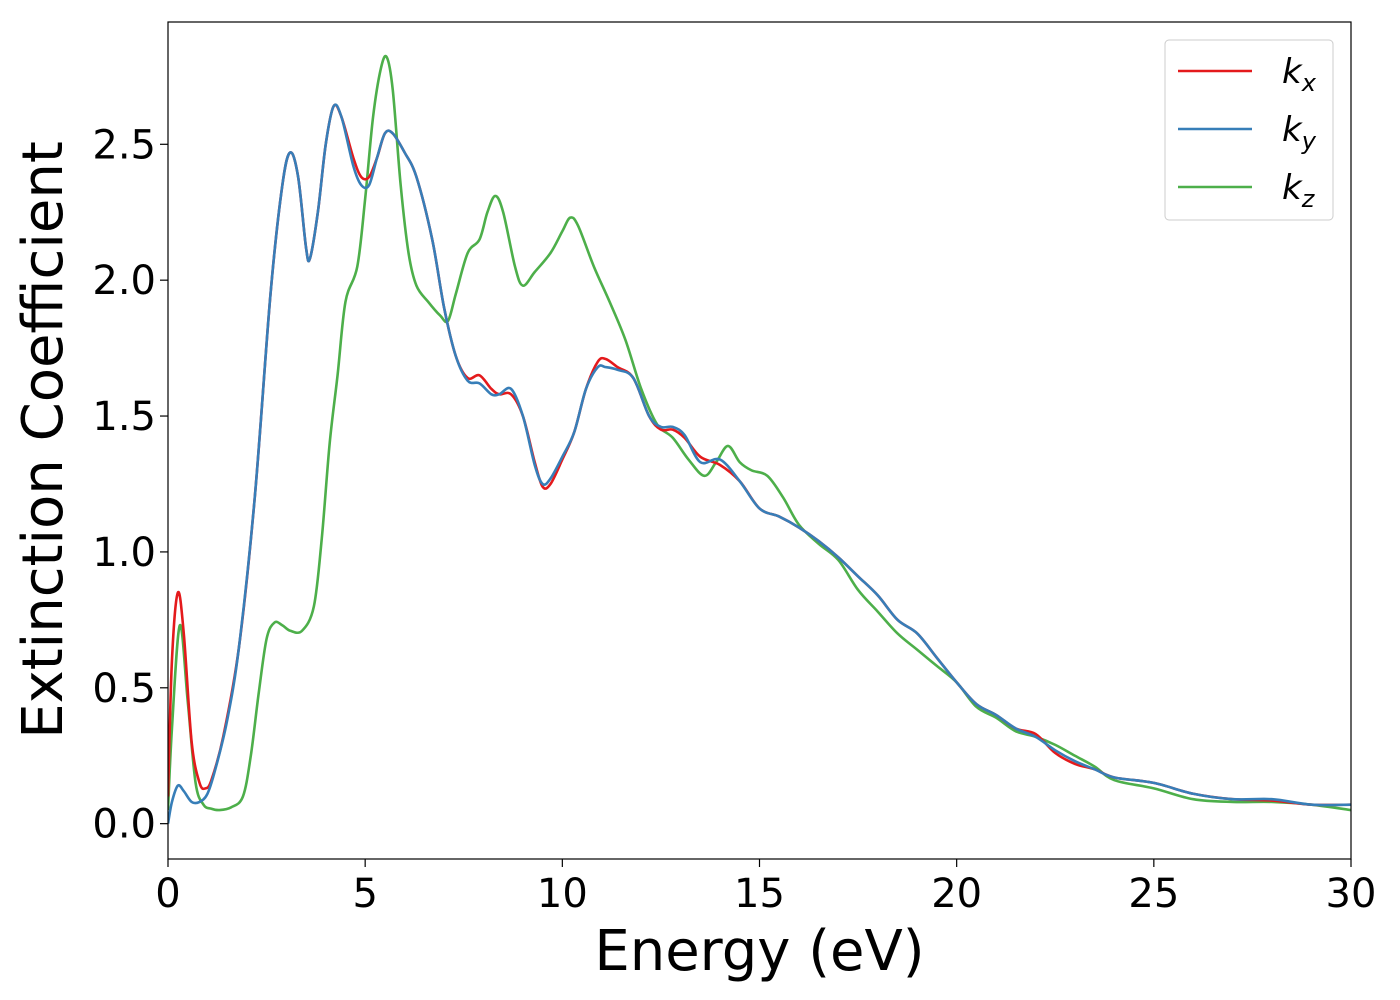 Image resolution: width=1400 pixels, height=1000 pixels. I want to click on legend-label-ky: ky, so click(1299, 132).